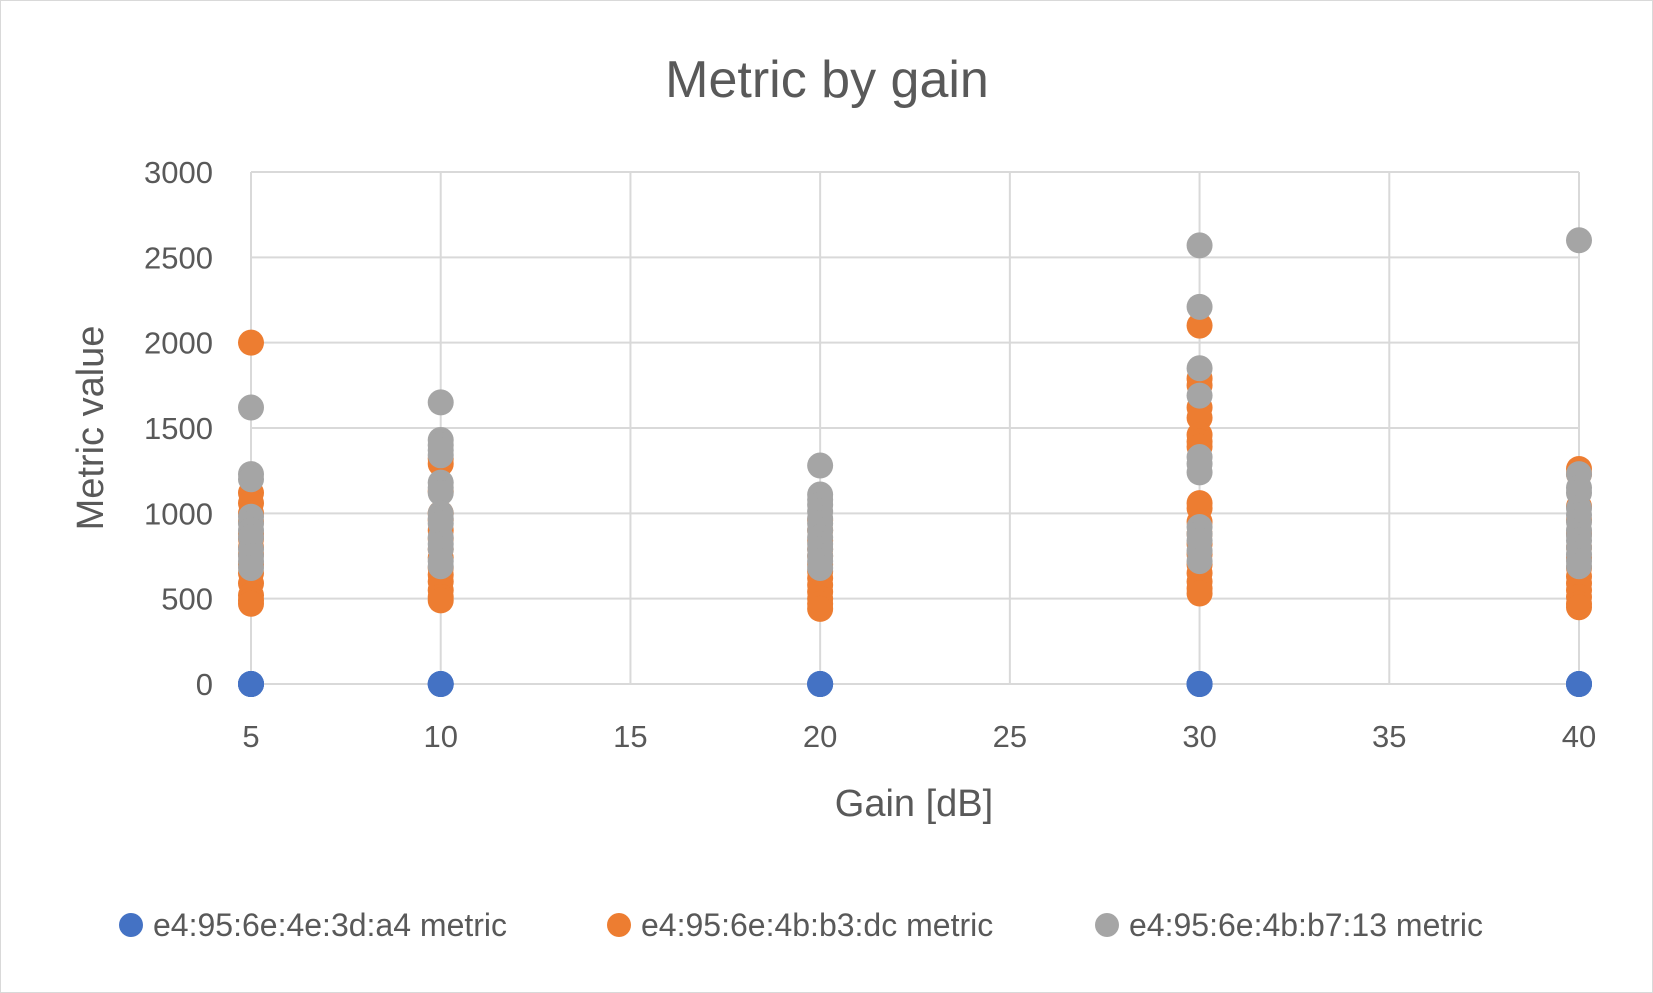  Describe the element at coordinates (178, 343) in the screenshot. I see `y-tick-label: 2000` at that location.